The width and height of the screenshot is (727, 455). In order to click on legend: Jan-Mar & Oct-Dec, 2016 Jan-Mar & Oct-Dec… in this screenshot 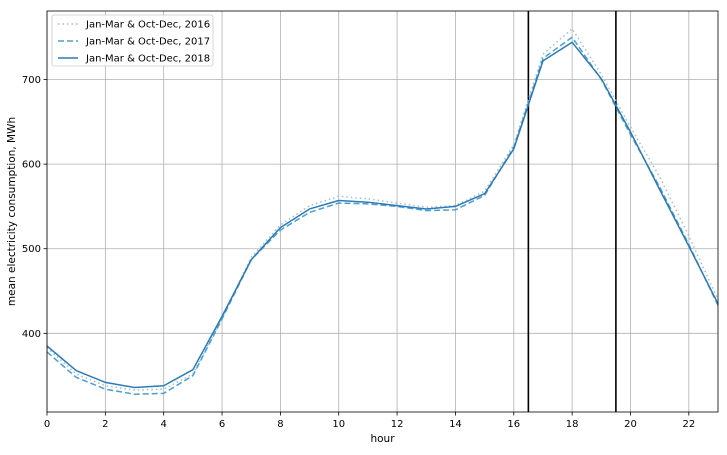, I will do `click(132, 40)`.